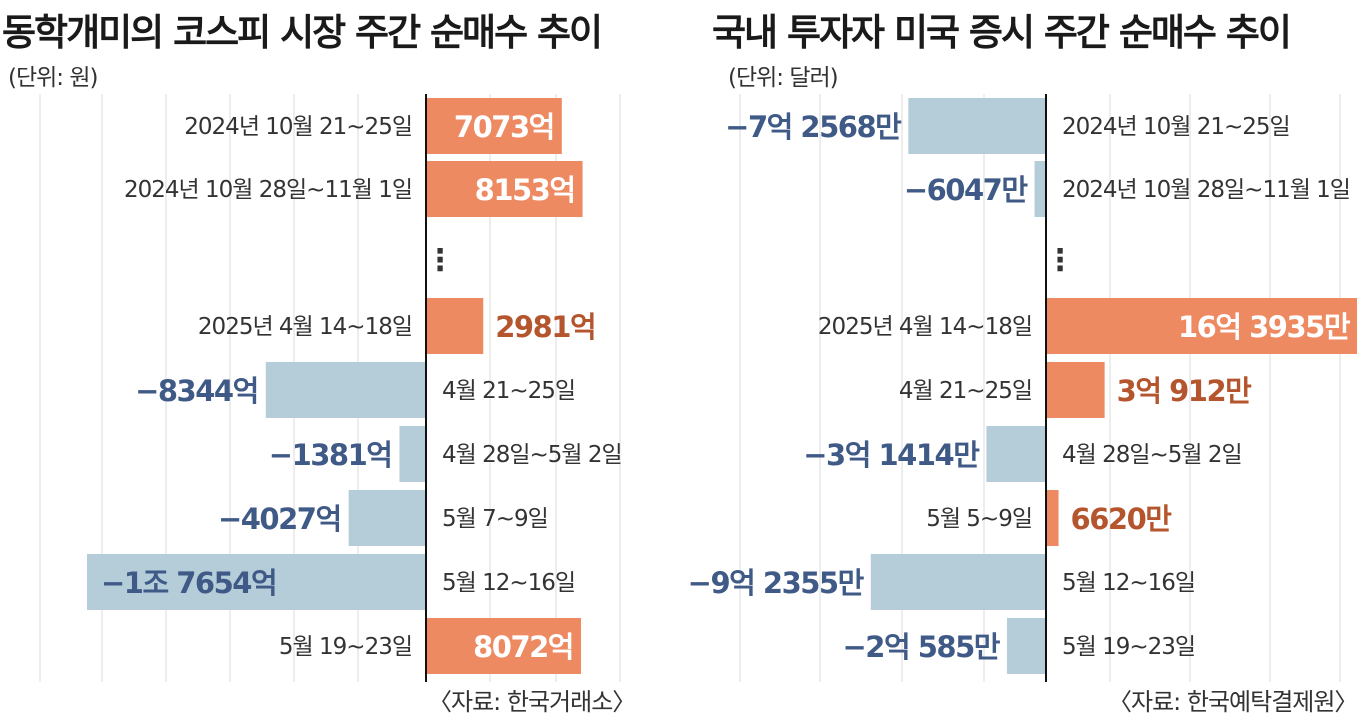  I want to click on left-category-label-6: 5월 7~9일, so click(495, 519).